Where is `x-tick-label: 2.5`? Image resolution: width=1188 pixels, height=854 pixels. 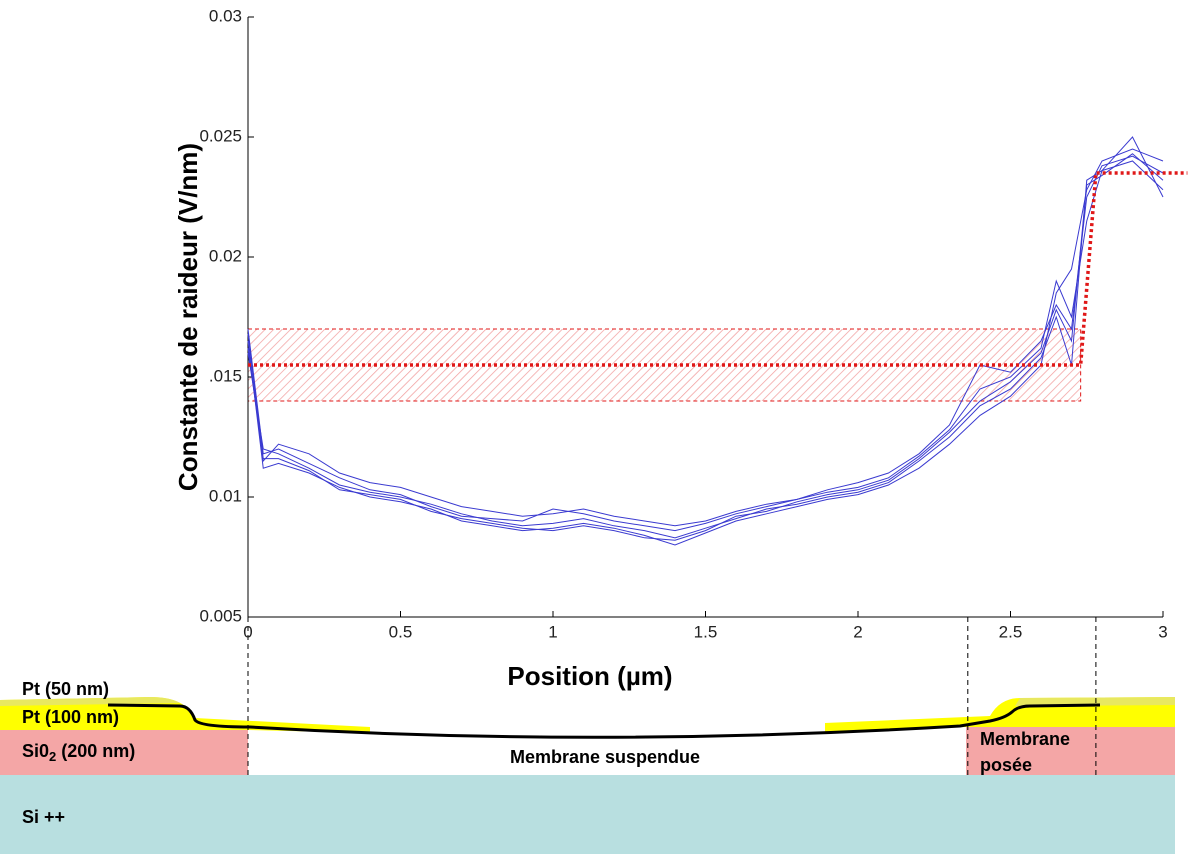
x-tick-label: 2.5 is located at coordinates (1011, 631).